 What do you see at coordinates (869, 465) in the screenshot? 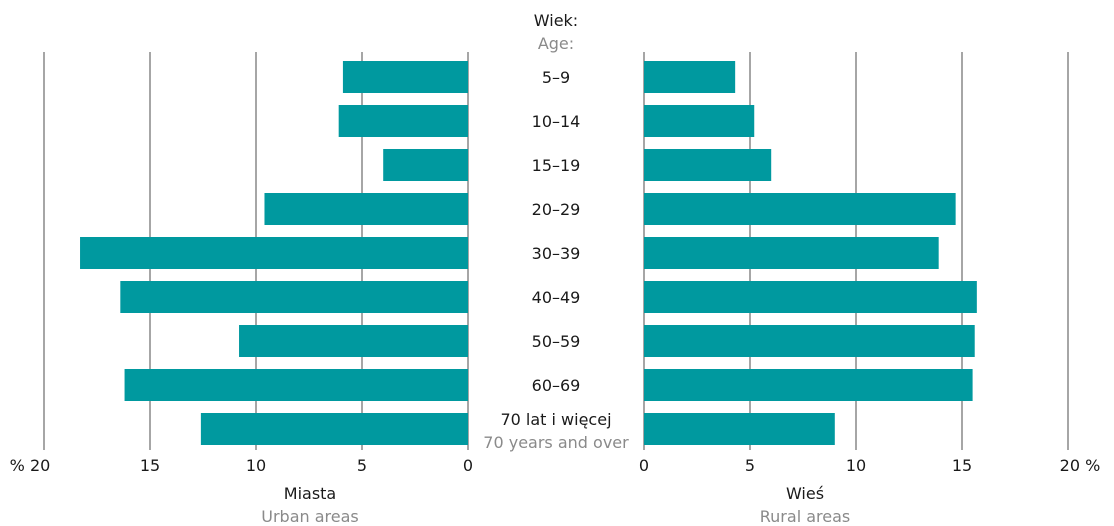
I see `rural-axis-ticks: 0 5 10 15 20 %` at bounding box center [869, 465].